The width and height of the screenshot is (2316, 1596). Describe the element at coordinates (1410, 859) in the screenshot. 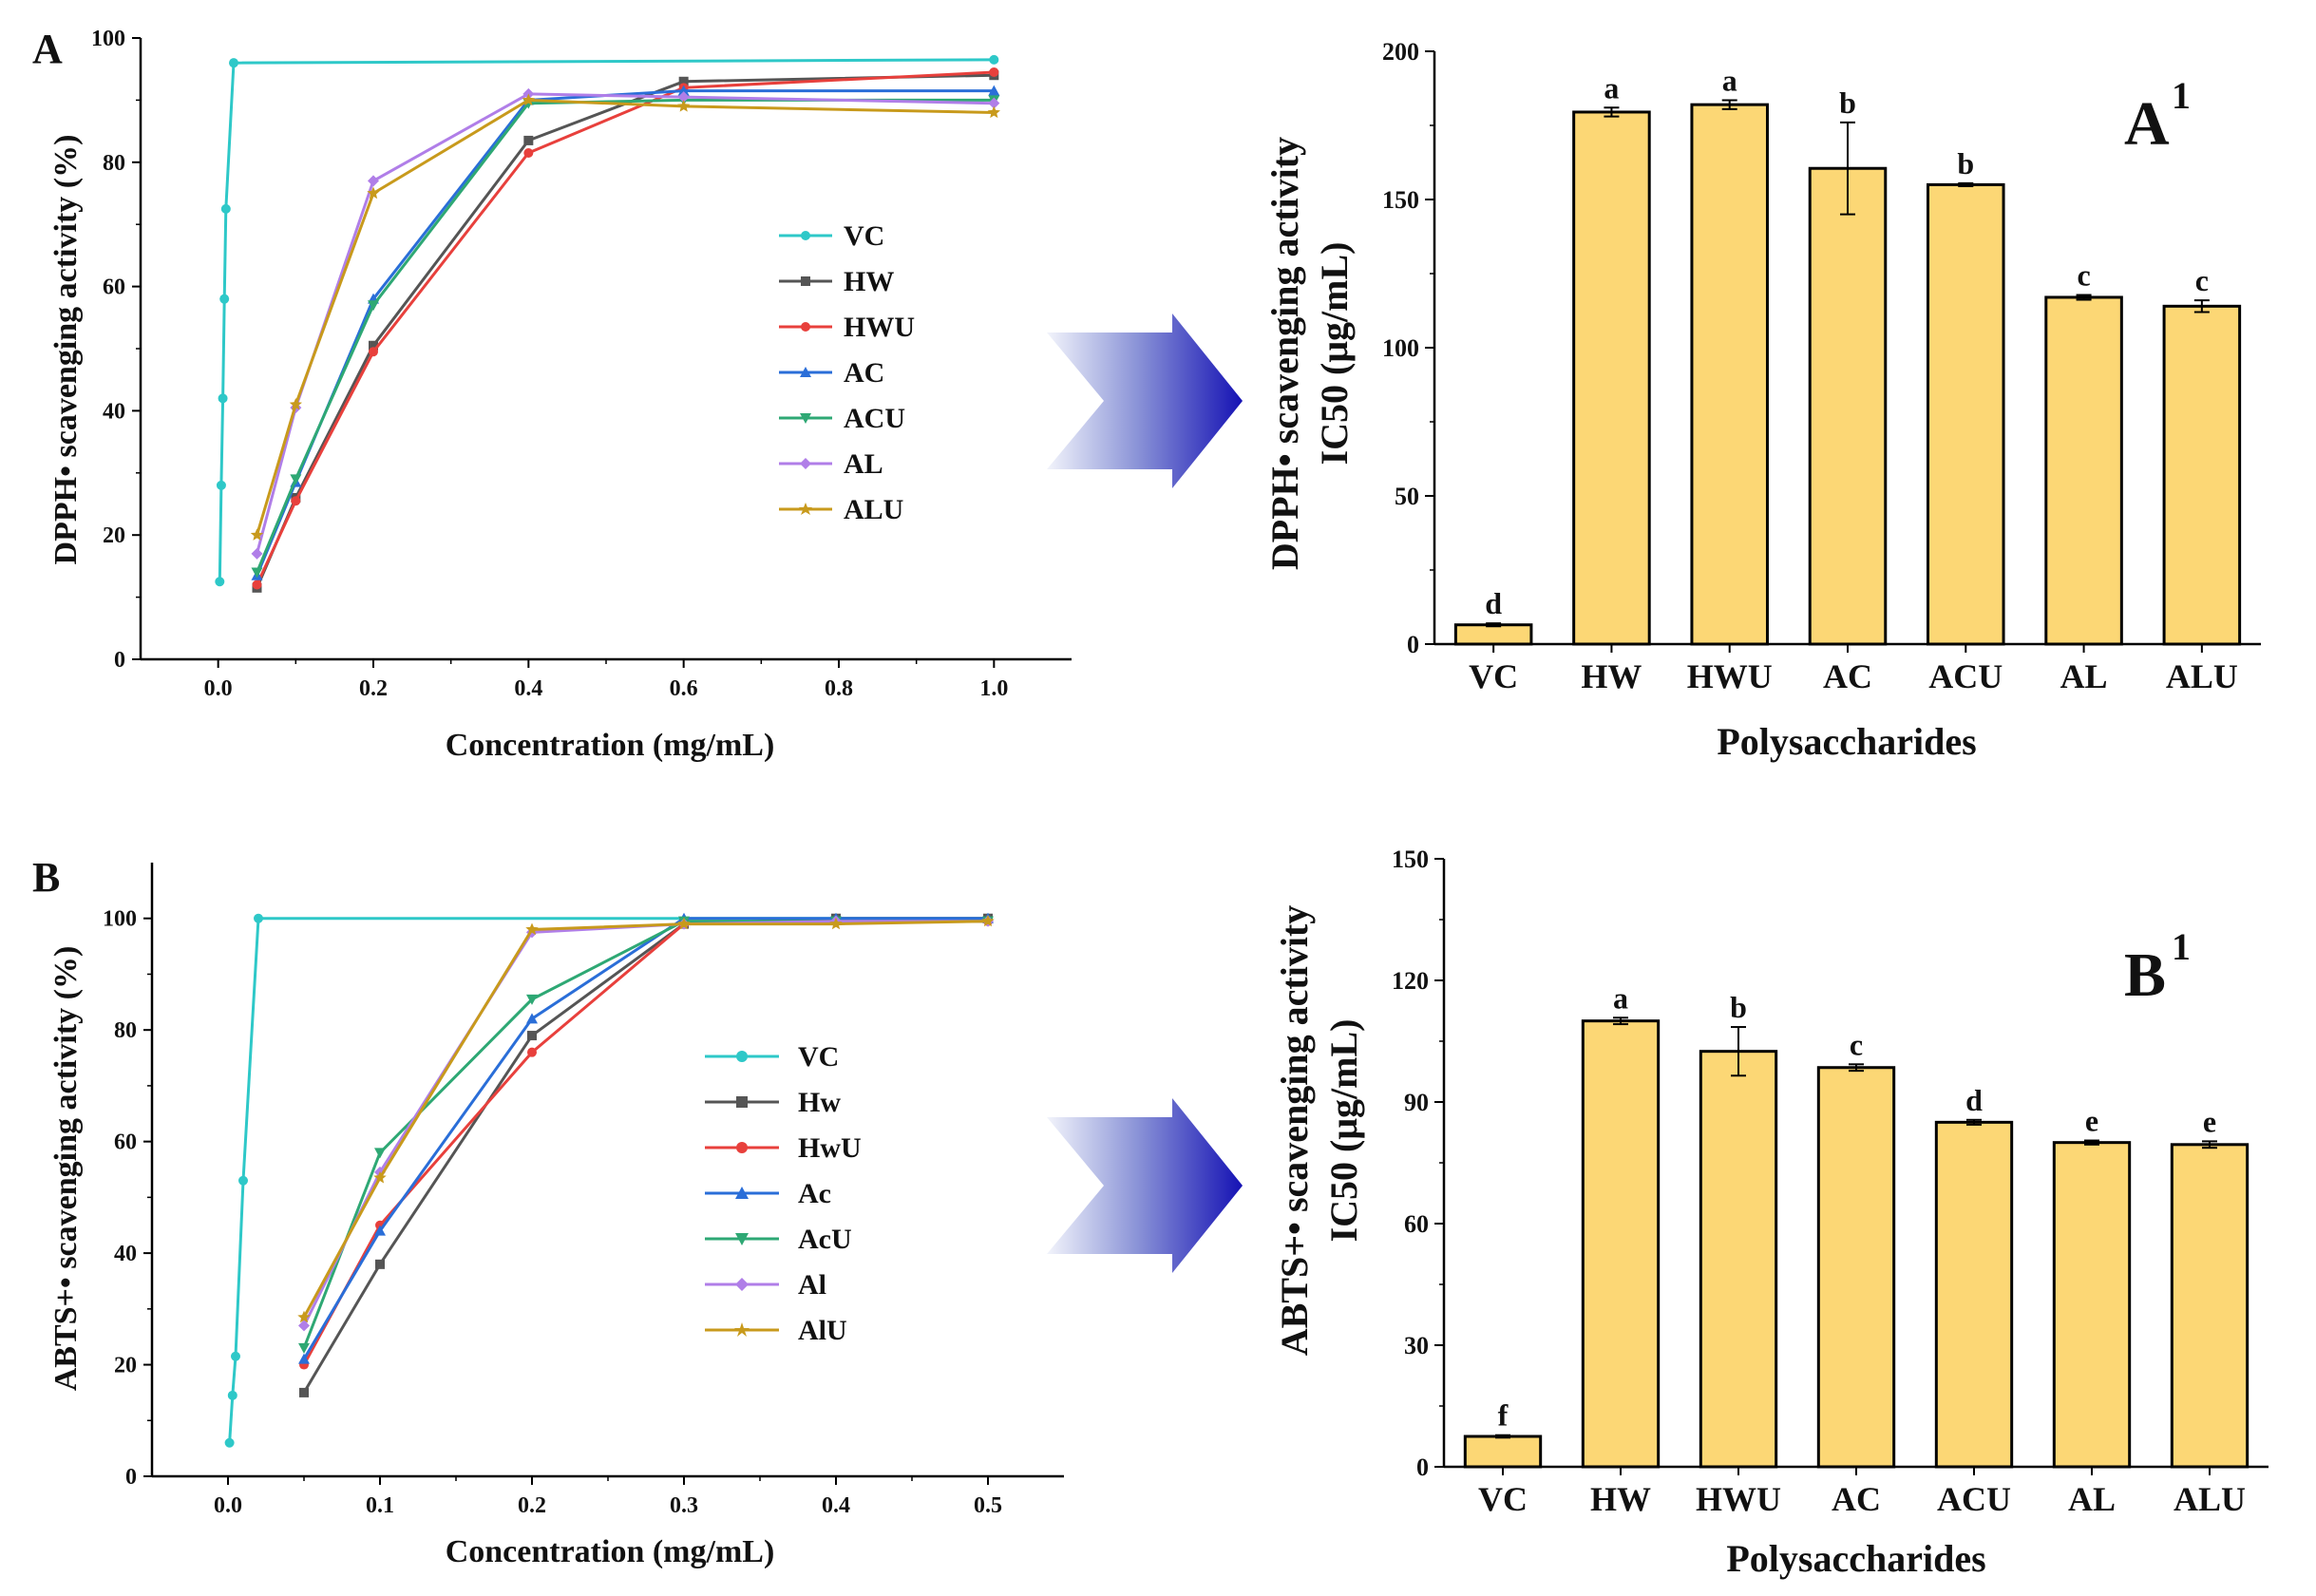

I see `chart-b1-y-tick-label: 150` at that location.